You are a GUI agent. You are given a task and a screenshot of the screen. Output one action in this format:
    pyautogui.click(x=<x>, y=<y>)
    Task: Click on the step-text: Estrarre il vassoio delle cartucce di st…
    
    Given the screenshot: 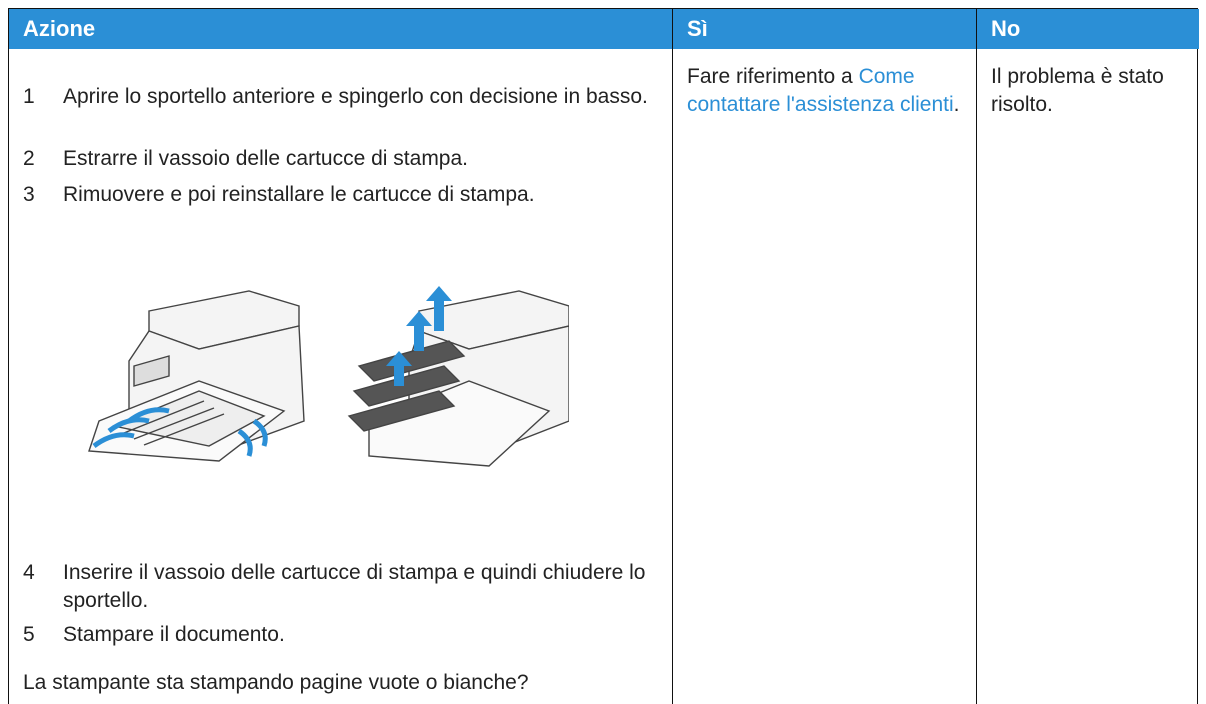 What is the action you would take?
    pyautogui.click(x=265, y=158)
    